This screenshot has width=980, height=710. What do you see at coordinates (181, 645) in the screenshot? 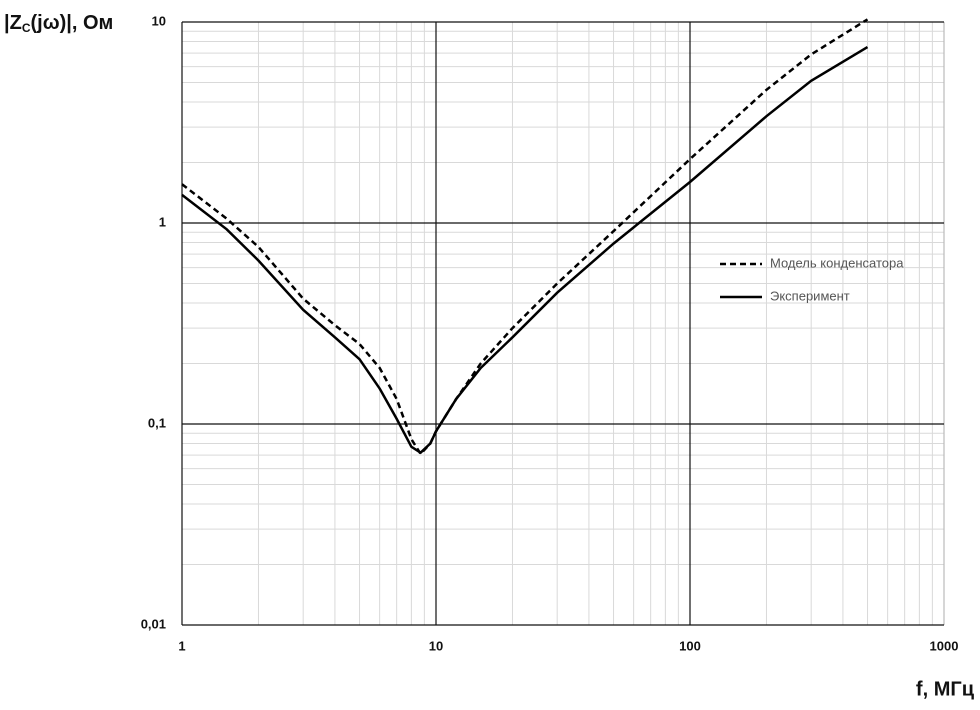
I see `x-tick-label: 1` at bounding box center [181, 645].